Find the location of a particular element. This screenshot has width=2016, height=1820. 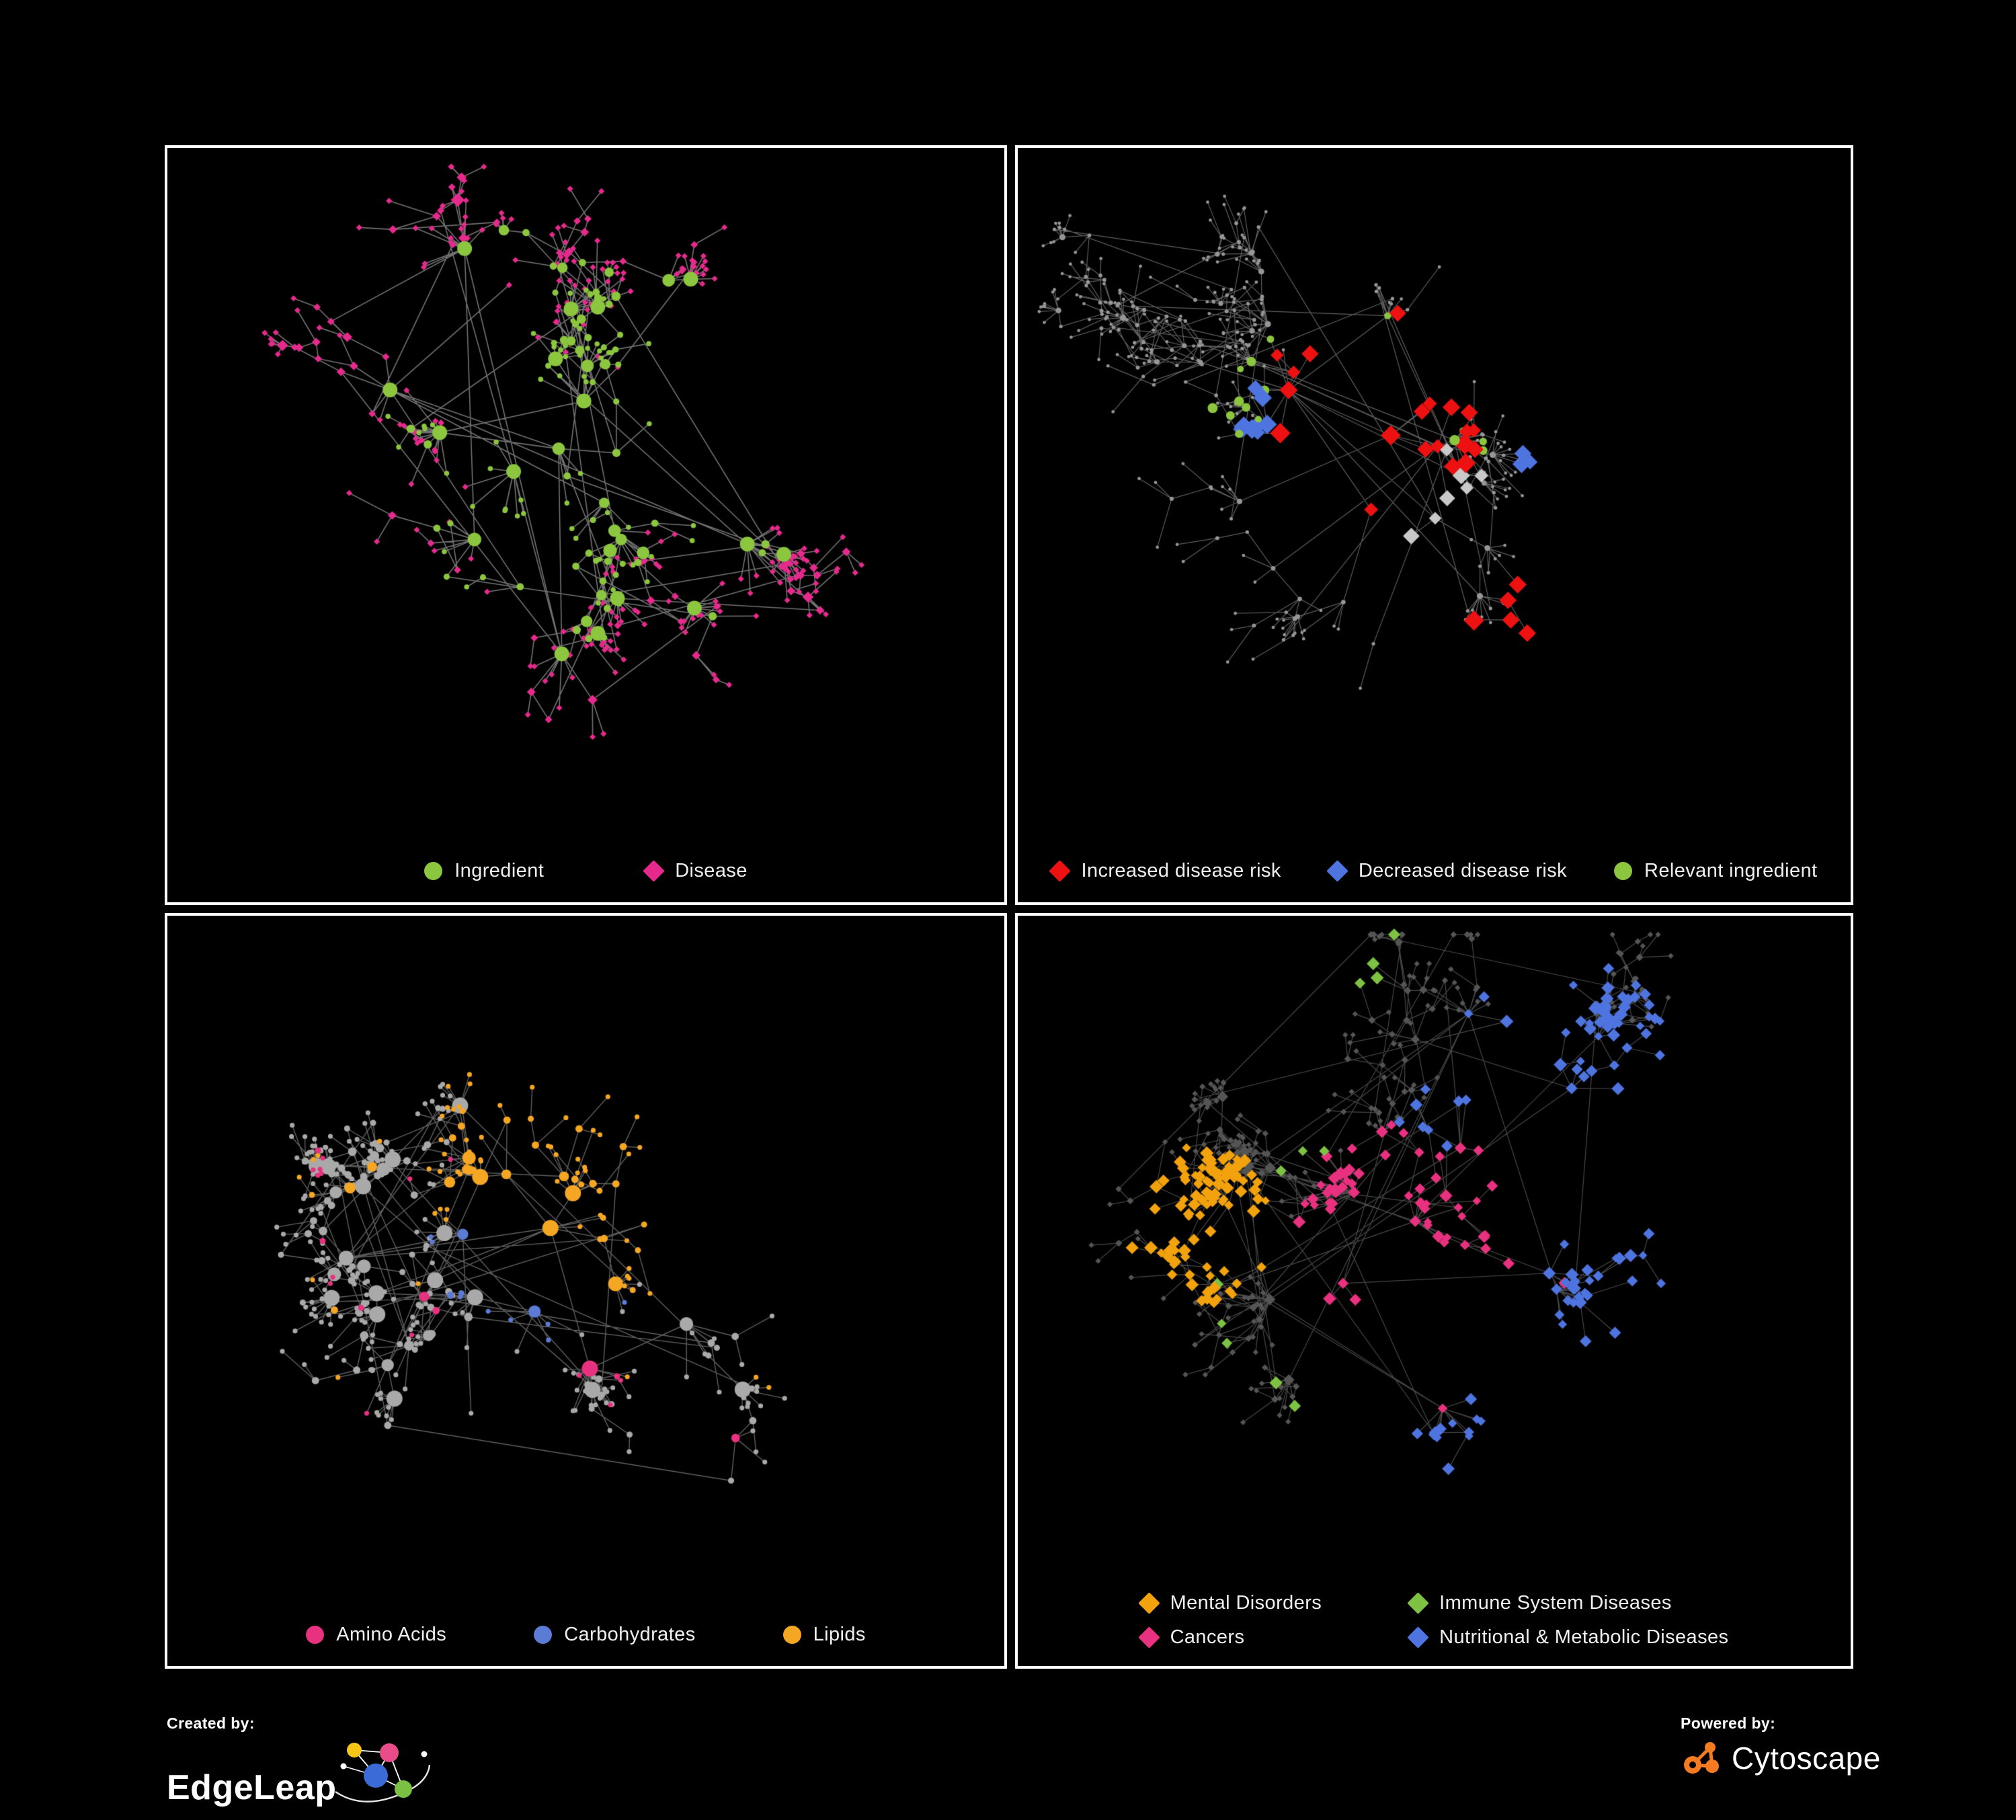

legend-item-mental-disorders: Mental Disorders is located at coordinates (1229, 1603).